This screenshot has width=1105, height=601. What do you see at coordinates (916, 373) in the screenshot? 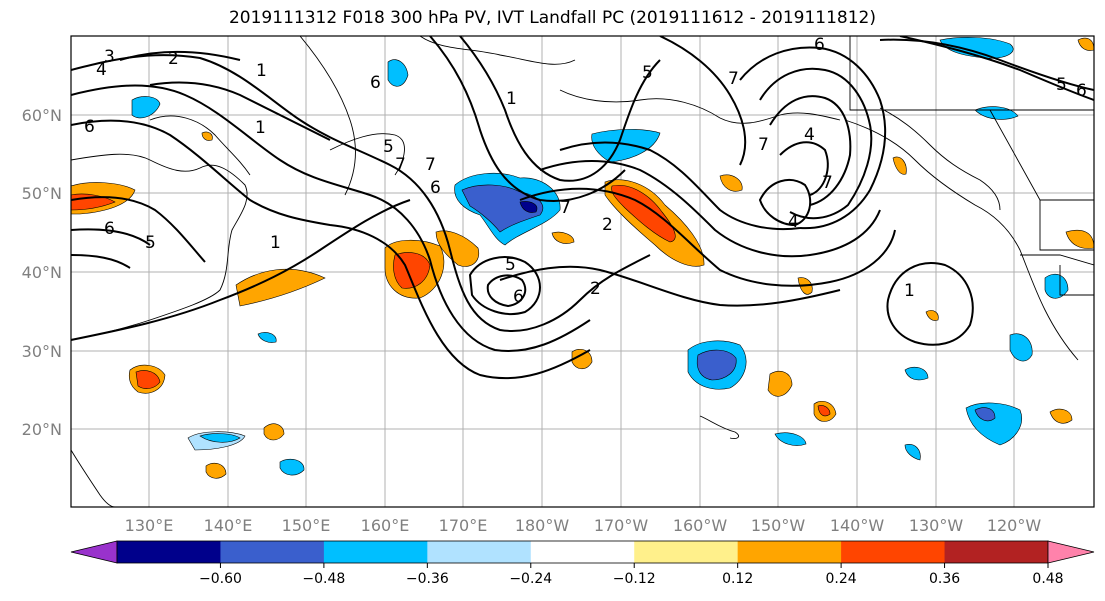
I see `shade-blue-sm1` at bounding box center [916, 373].